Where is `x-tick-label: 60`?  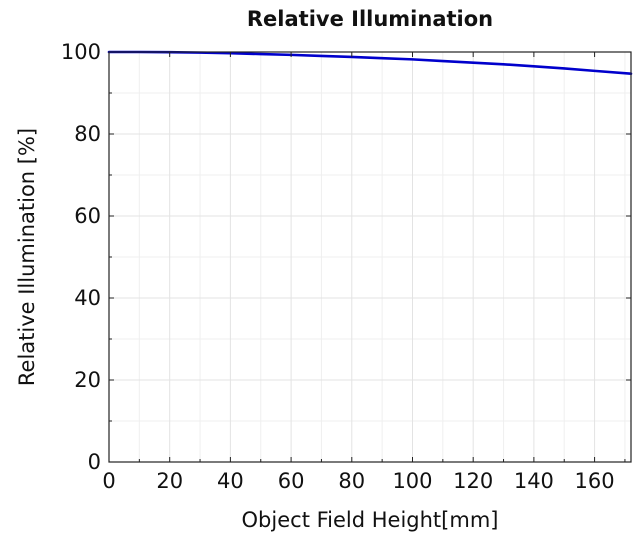
x-tick-label: 60 is located at coordinates (291, 481).